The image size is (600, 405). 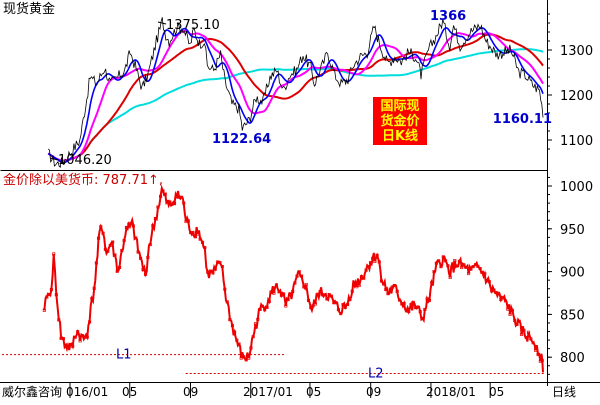 I want to click on x-label-brand: 威尔鑫咨询, so click(x=32, y=391).